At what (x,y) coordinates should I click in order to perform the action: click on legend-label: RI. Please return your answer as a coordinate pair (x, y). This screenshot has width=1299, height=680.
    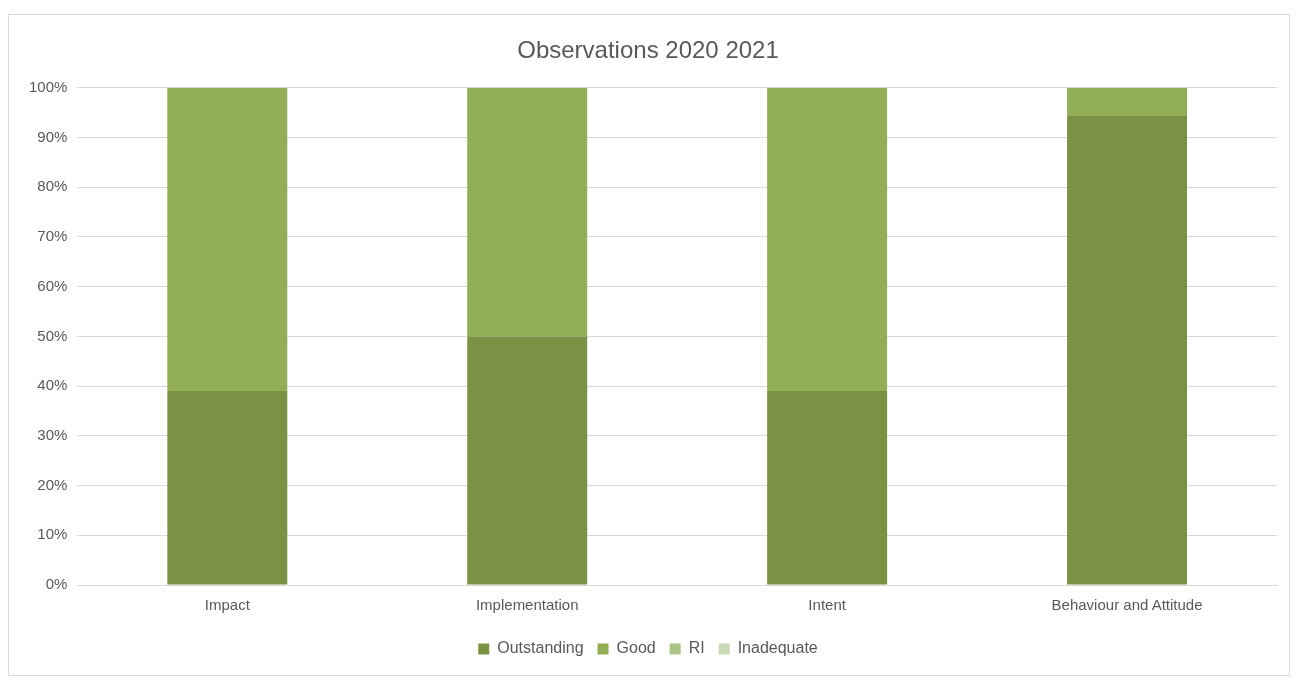
    Looking at the image, I should click on (696, 648).